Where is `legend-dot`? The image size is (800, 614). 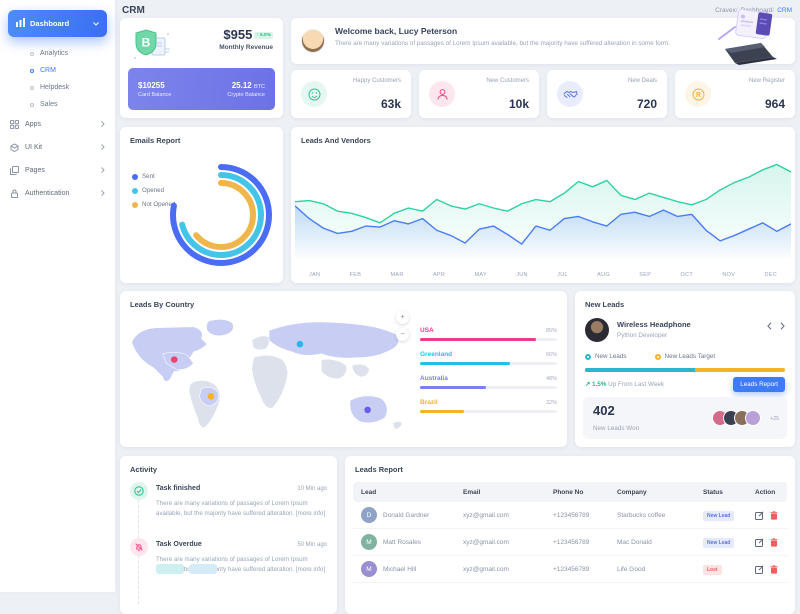 legend-dot is located at coordinates (135, 204).